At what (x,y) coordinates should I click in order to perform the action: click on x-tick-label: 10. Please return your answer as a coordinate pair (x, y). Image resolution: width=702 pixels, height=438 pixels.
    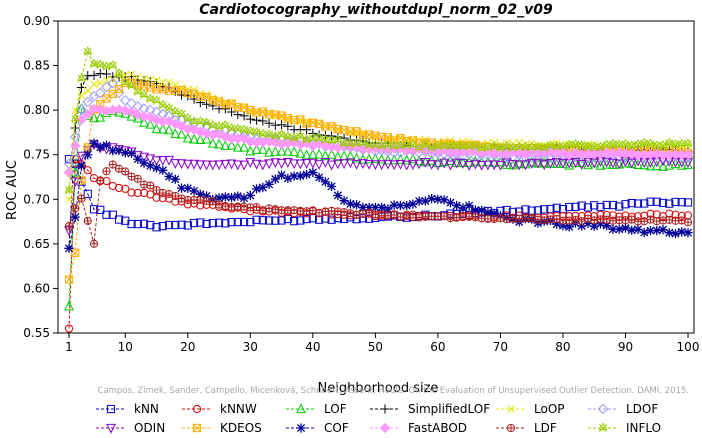
    Looking at the image, I should click on (125, 347).